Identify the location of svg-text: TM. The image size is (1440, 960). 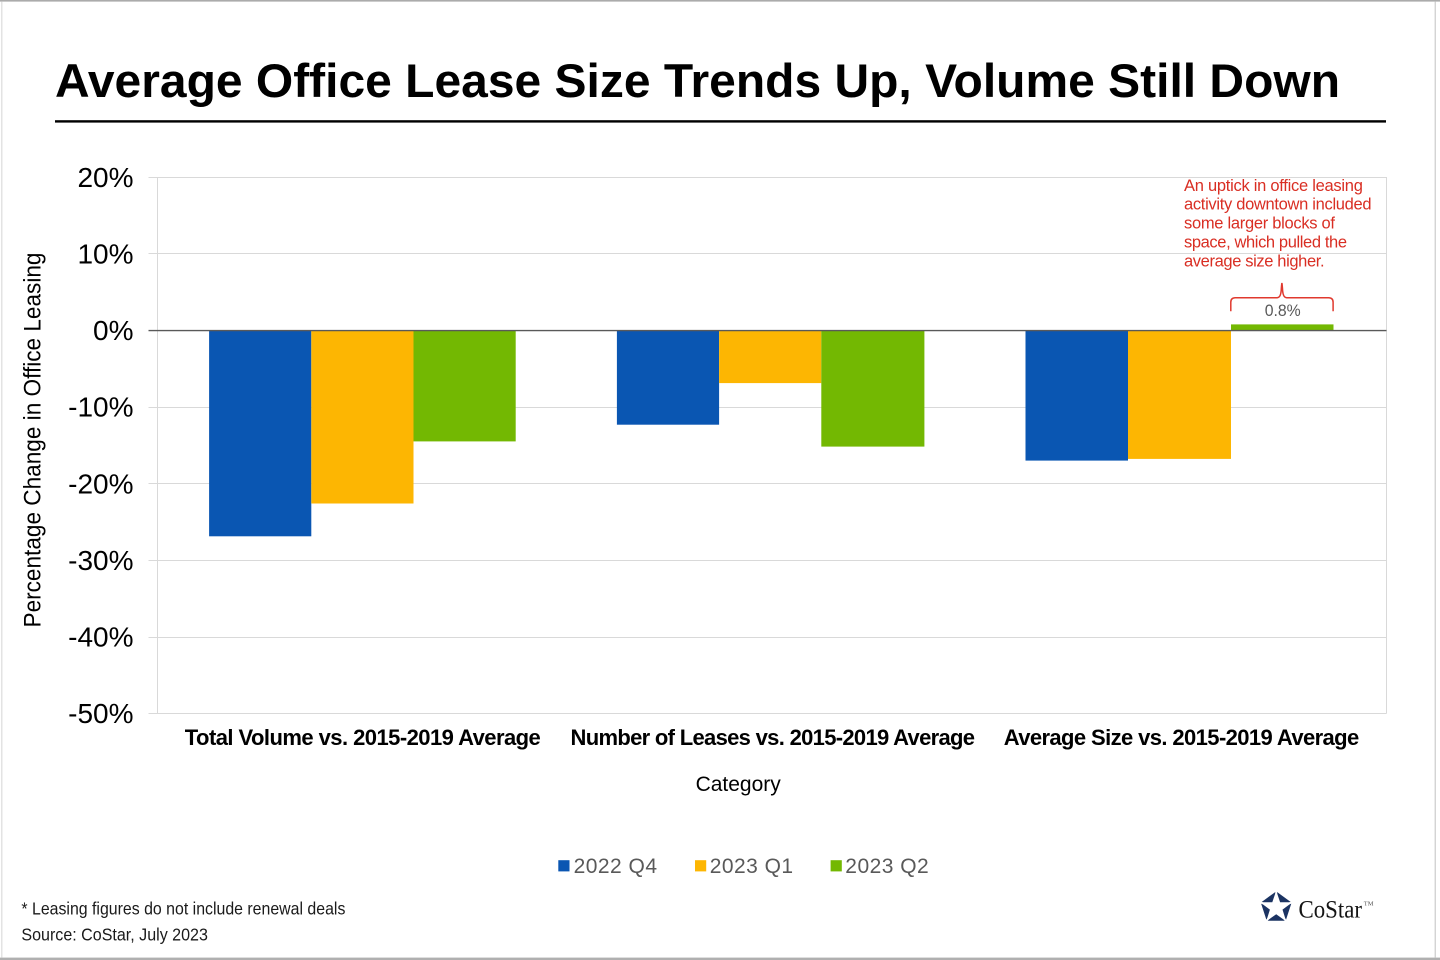
(1369, 904).